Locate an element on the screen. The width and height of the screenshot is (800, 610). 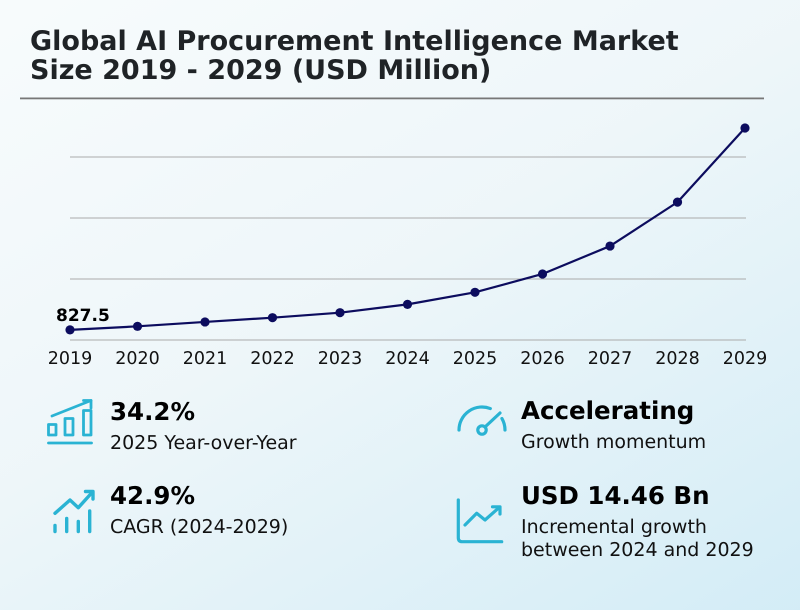
text: CAGR (2024-2029) is located at coordinates (199, 527).